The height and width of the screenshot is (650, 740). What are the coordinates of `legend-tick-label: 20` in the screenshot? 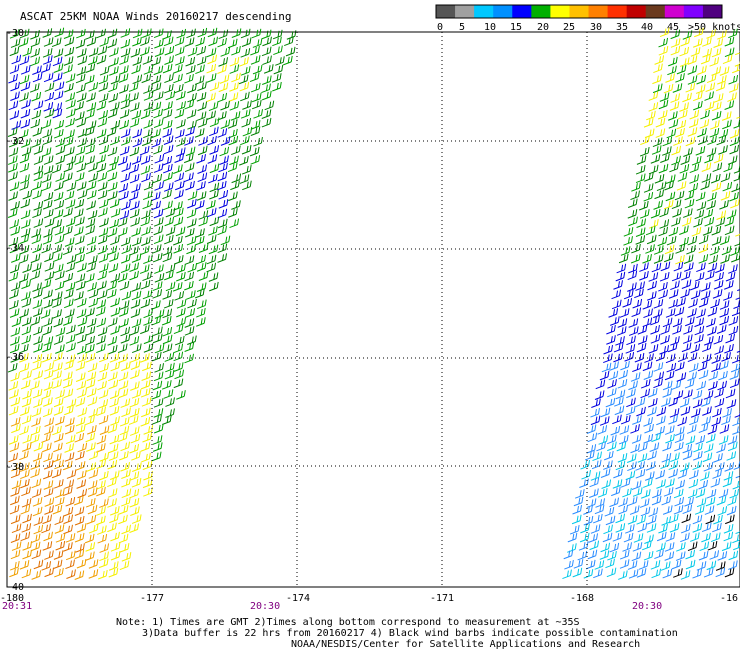 It's located at (543, 27).